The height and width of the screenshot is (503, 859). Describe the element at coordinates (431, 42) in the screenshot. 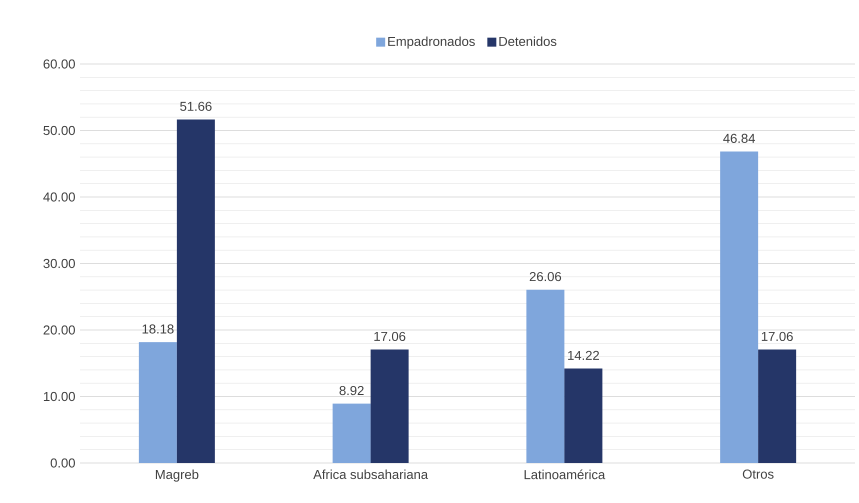

I see `legend-label: Empadronados` at that location.